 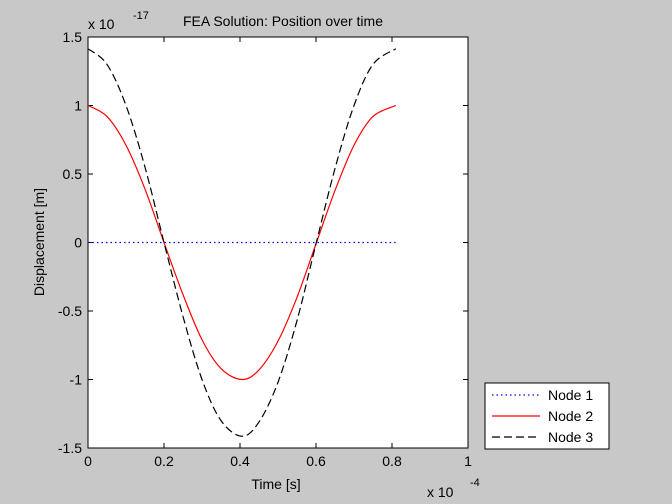 I want to click on x-tick-label: 0.8, so click(x=392, y=461).